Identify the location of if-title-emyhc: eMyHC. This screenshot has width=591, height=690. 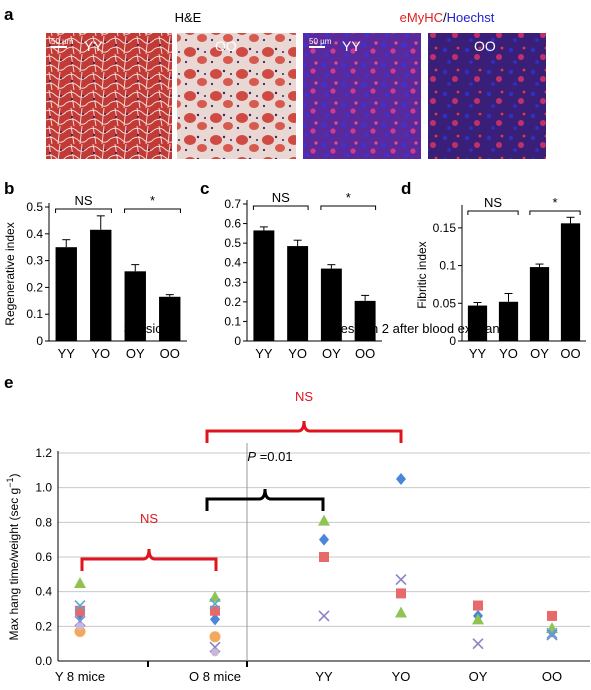
(421, 17).